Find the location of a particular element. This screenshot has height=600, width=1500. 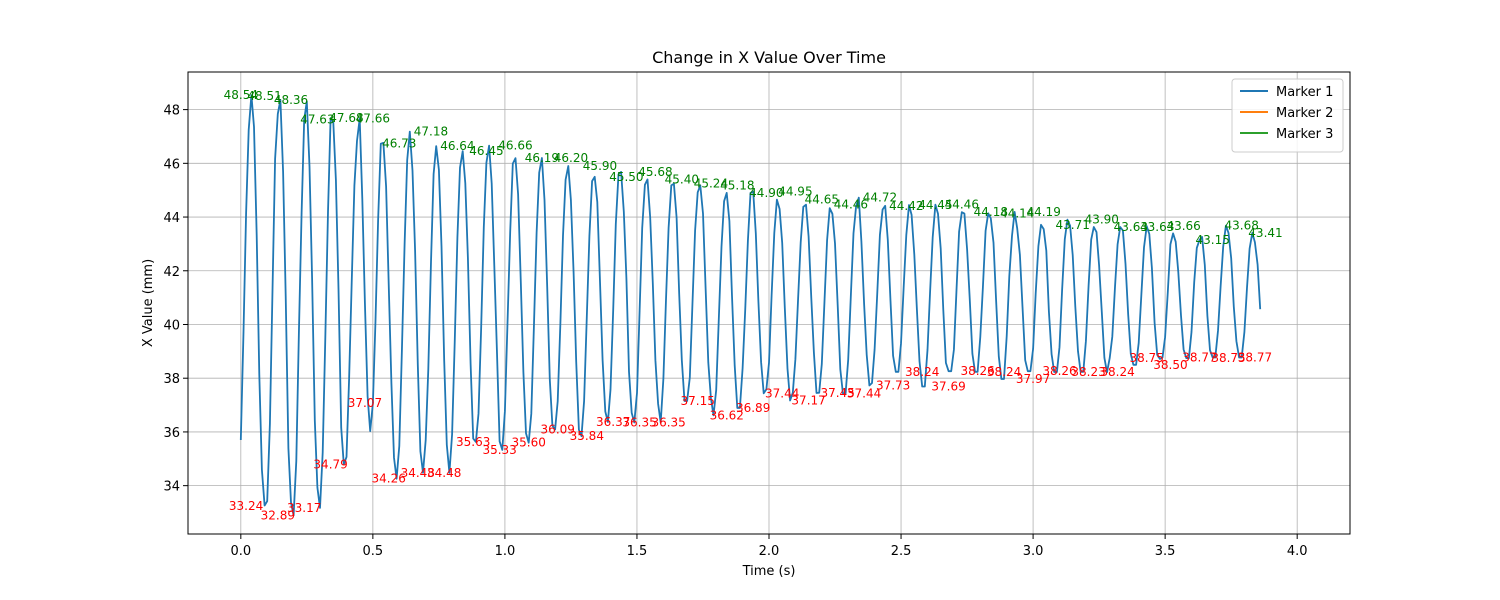

y-axis-title: X Value (mm) is located at coordinates (148, 303).